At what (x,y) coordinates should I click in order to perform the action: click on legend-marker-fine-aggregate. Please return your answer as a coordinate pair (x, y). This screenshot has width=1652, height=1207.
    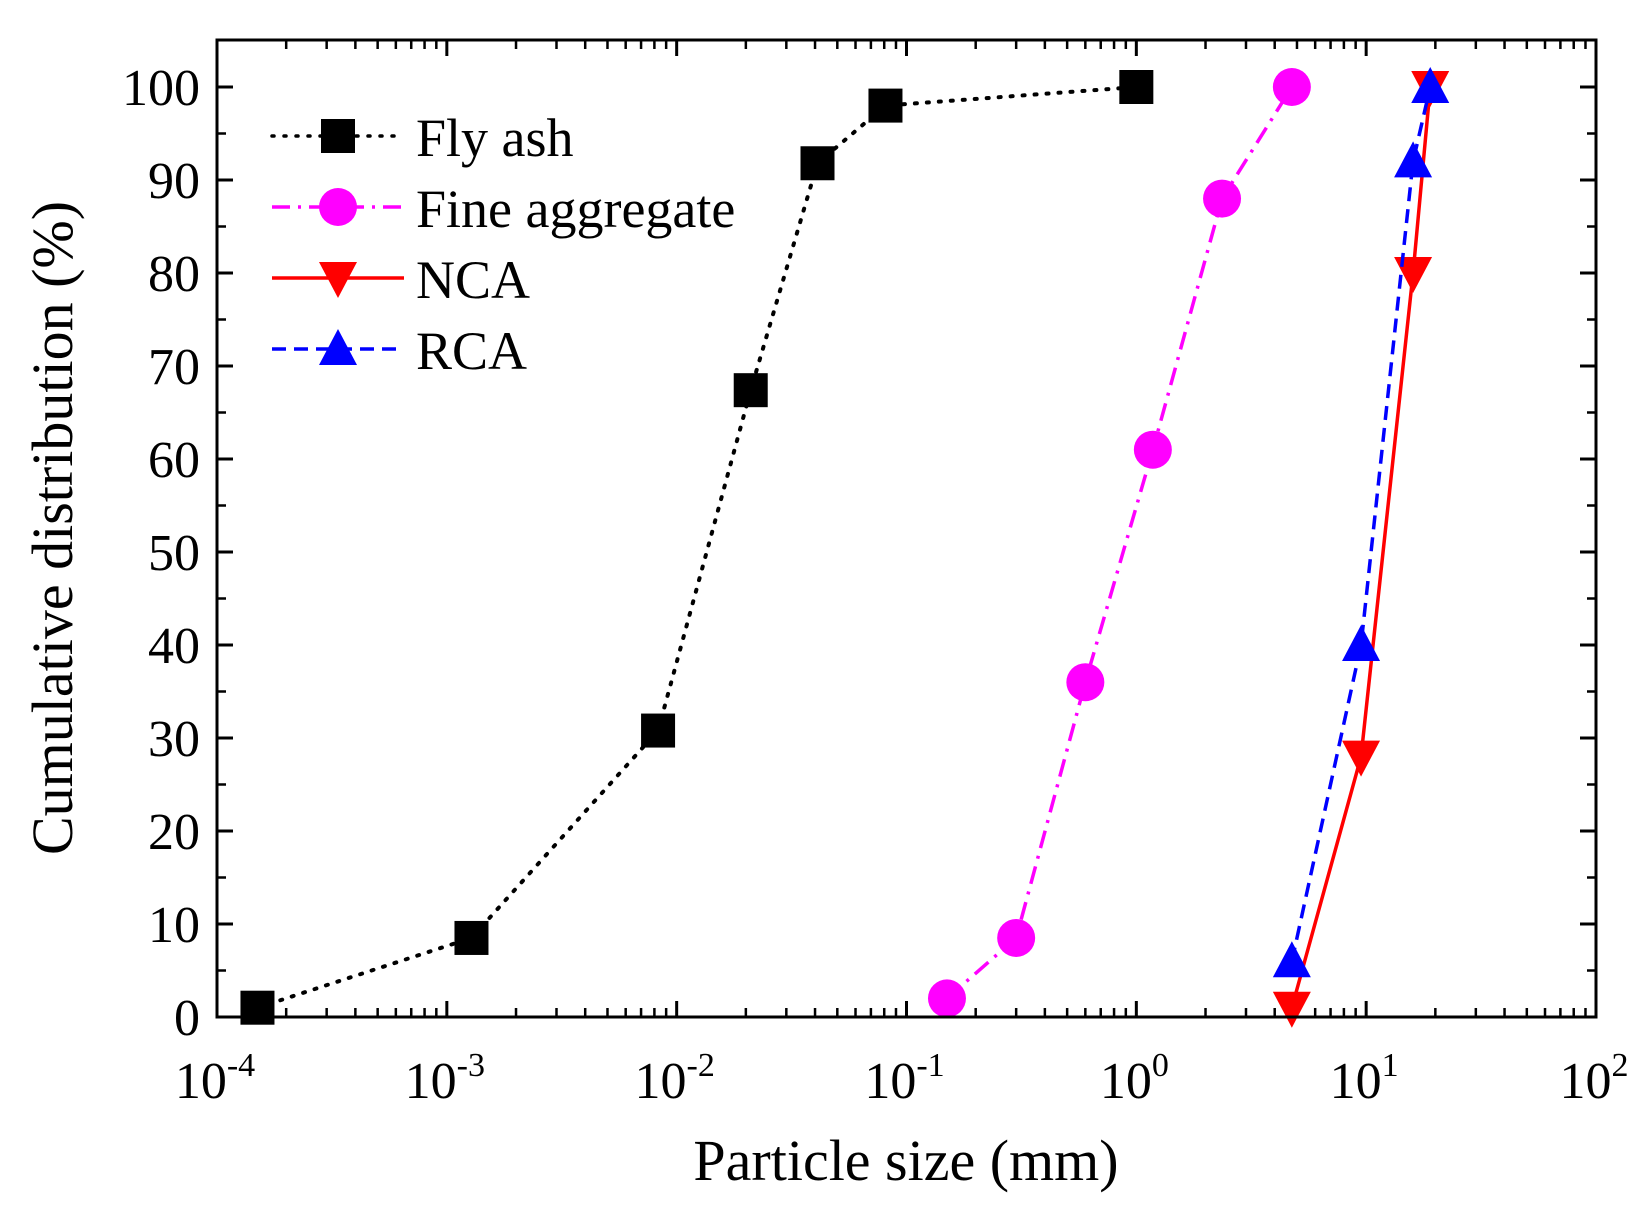
    Looking at the image, I should click on (338, 207).